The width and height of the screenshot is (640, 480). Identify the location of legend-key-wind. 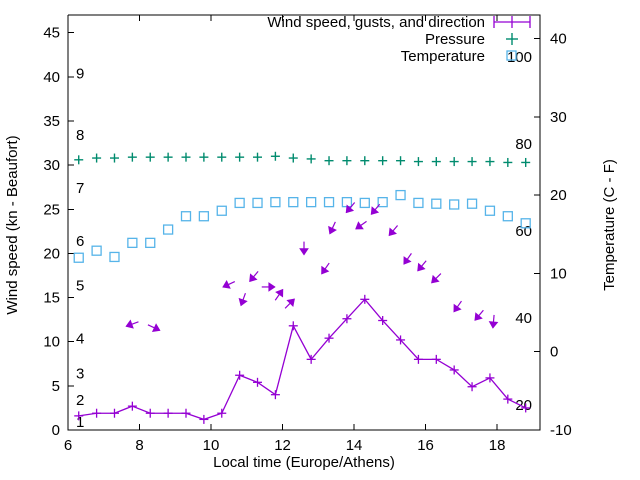
(512, 22).